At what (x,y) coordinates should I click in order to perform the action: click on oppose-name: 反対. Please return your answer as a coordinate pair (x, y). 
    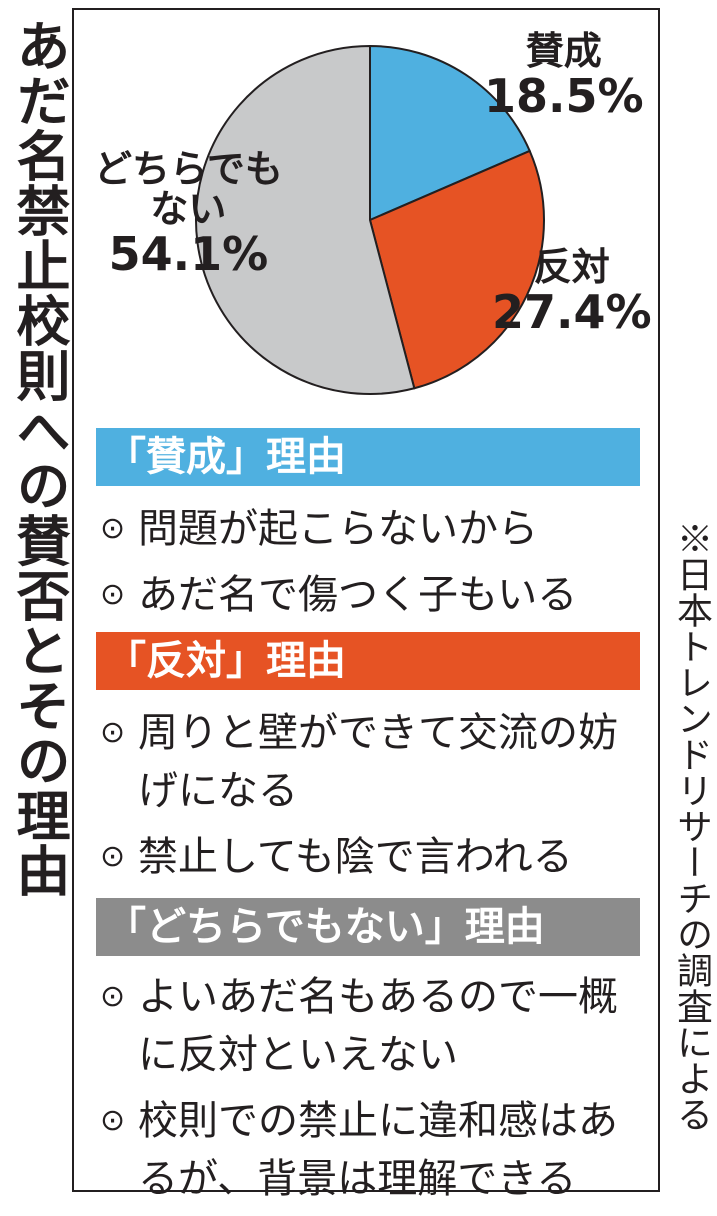
    Looking at the image, I should click on (571, 267).